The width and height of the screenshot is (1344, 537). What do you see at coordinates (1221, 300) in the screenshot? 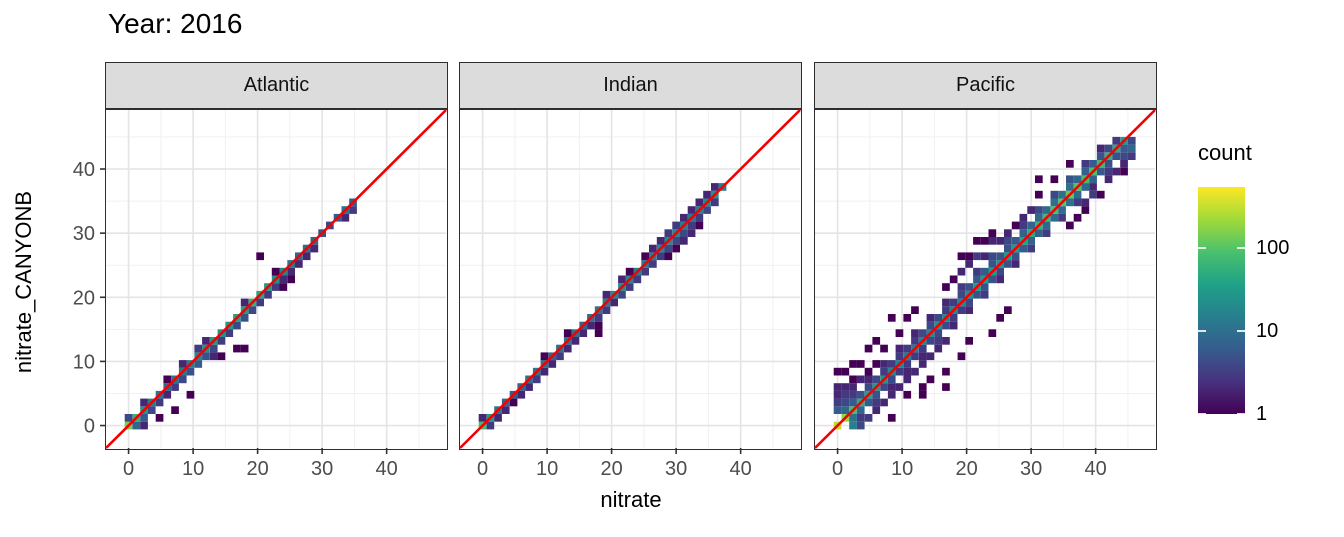
I see `legend-colorbar` at bounding box center [1221, 300].